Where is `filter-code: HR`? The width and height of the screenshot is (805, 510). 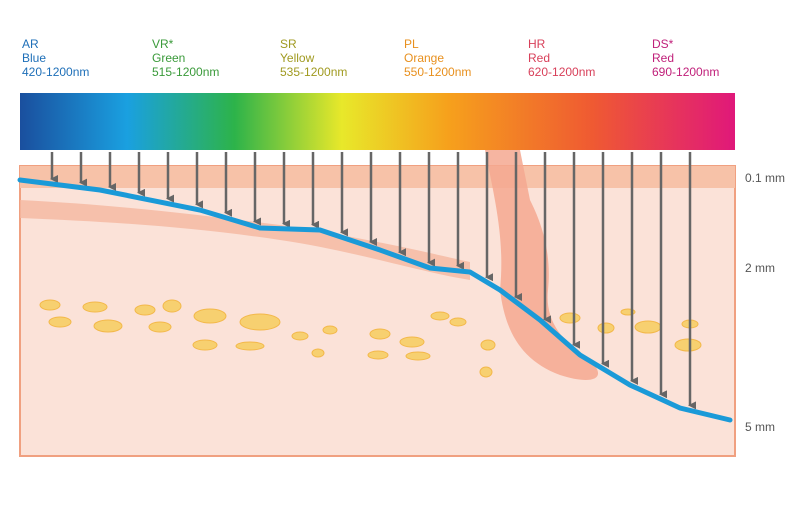
filter-code: HR is located at coordinates (537, 44).